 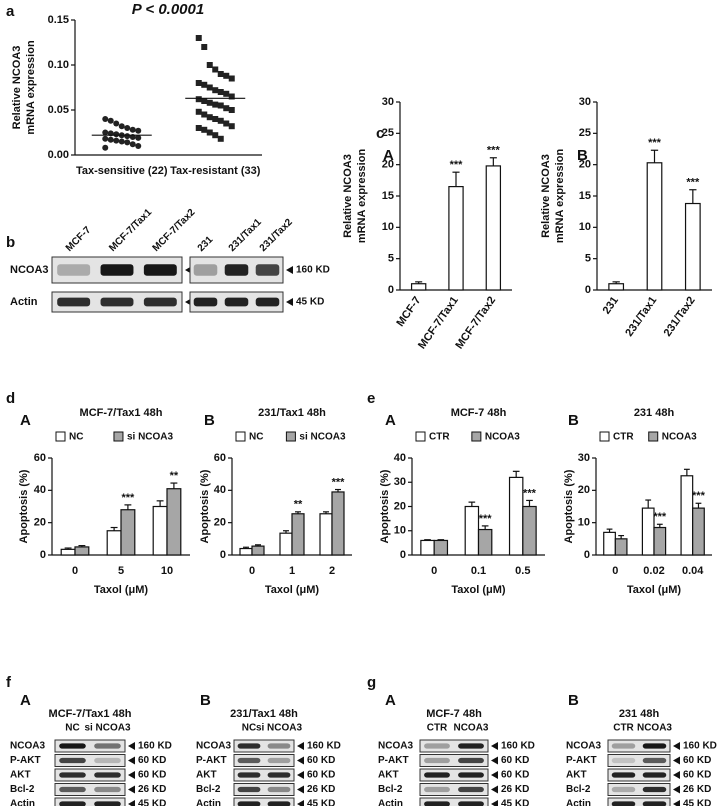 What do you see at coordinates (167, 571) in the screenshot?
I see `x-tick-label: 10` at bounding box center [167, 571].